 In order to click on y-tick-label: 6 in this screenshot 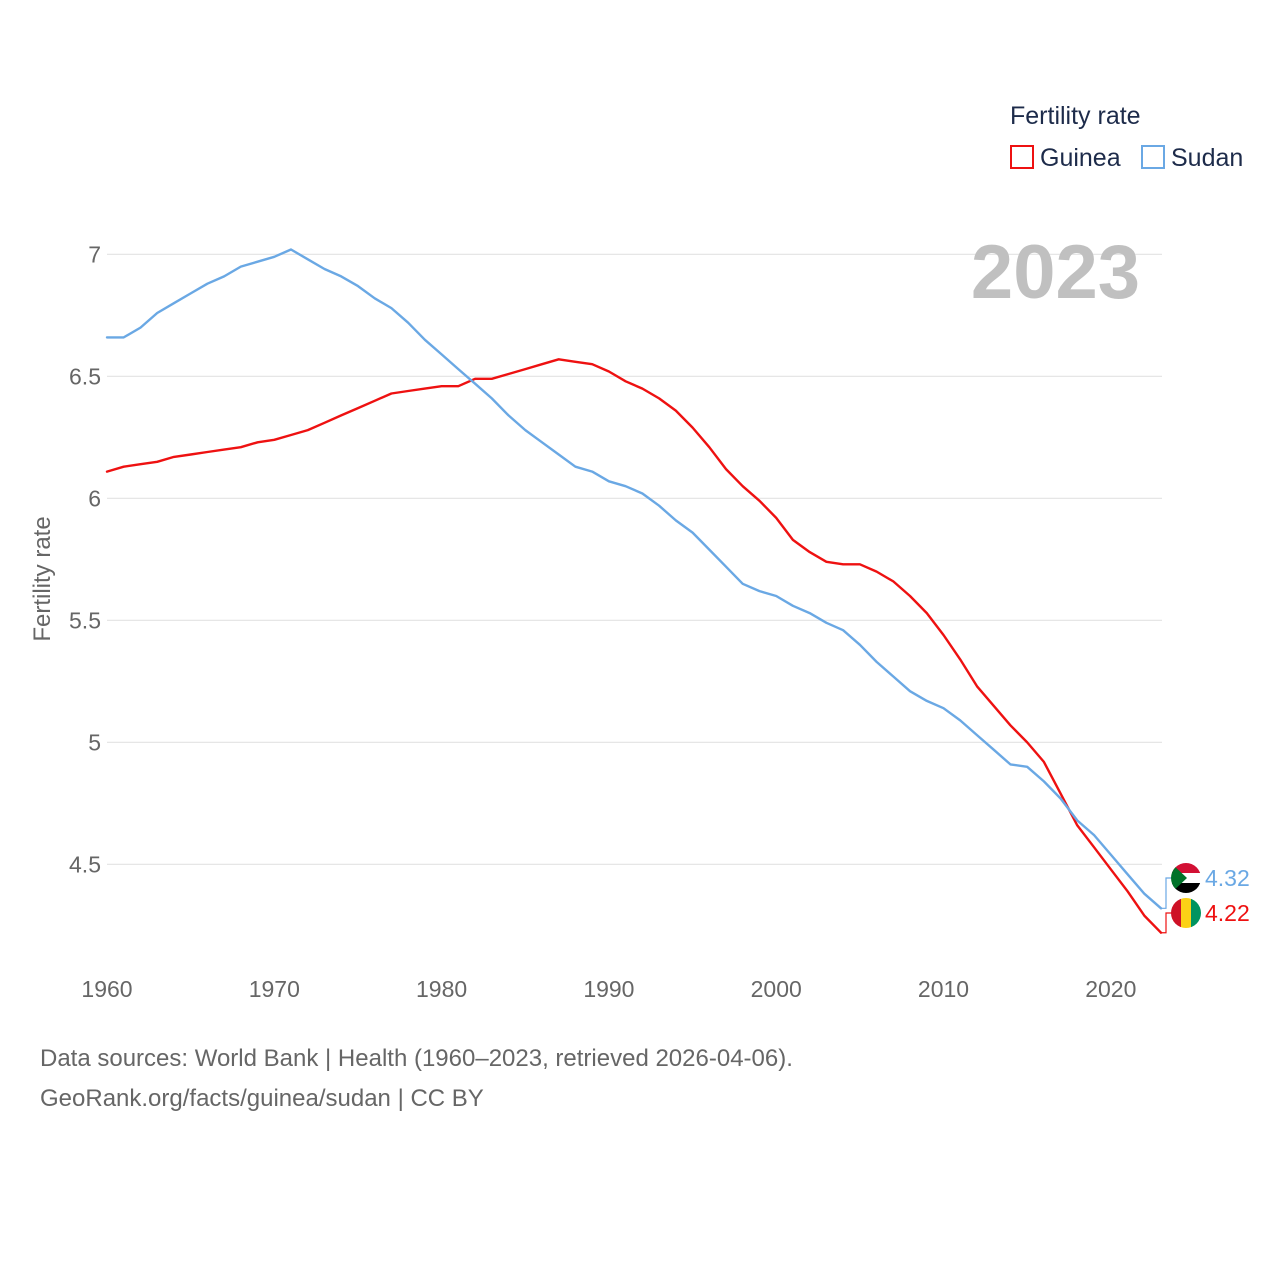, I will do `click(94, 498)`.